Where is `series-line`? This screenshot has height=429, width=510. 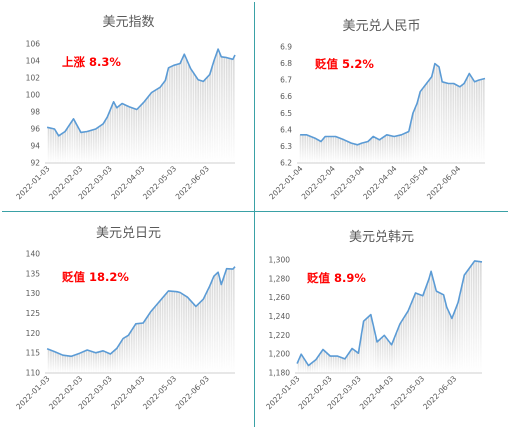 series-line is located at coordinates (389, 313).